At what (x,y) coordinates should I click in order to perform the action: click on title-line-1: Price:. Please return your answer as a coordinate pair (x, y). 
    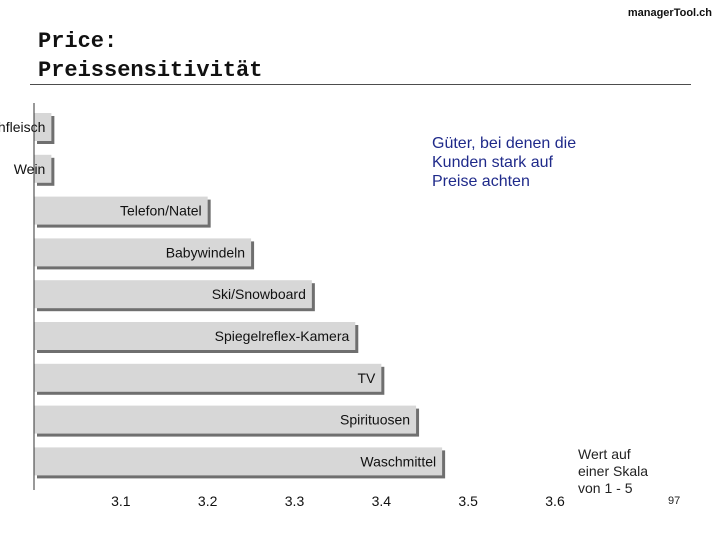
    Looking at the image, I should click on (78, 41).